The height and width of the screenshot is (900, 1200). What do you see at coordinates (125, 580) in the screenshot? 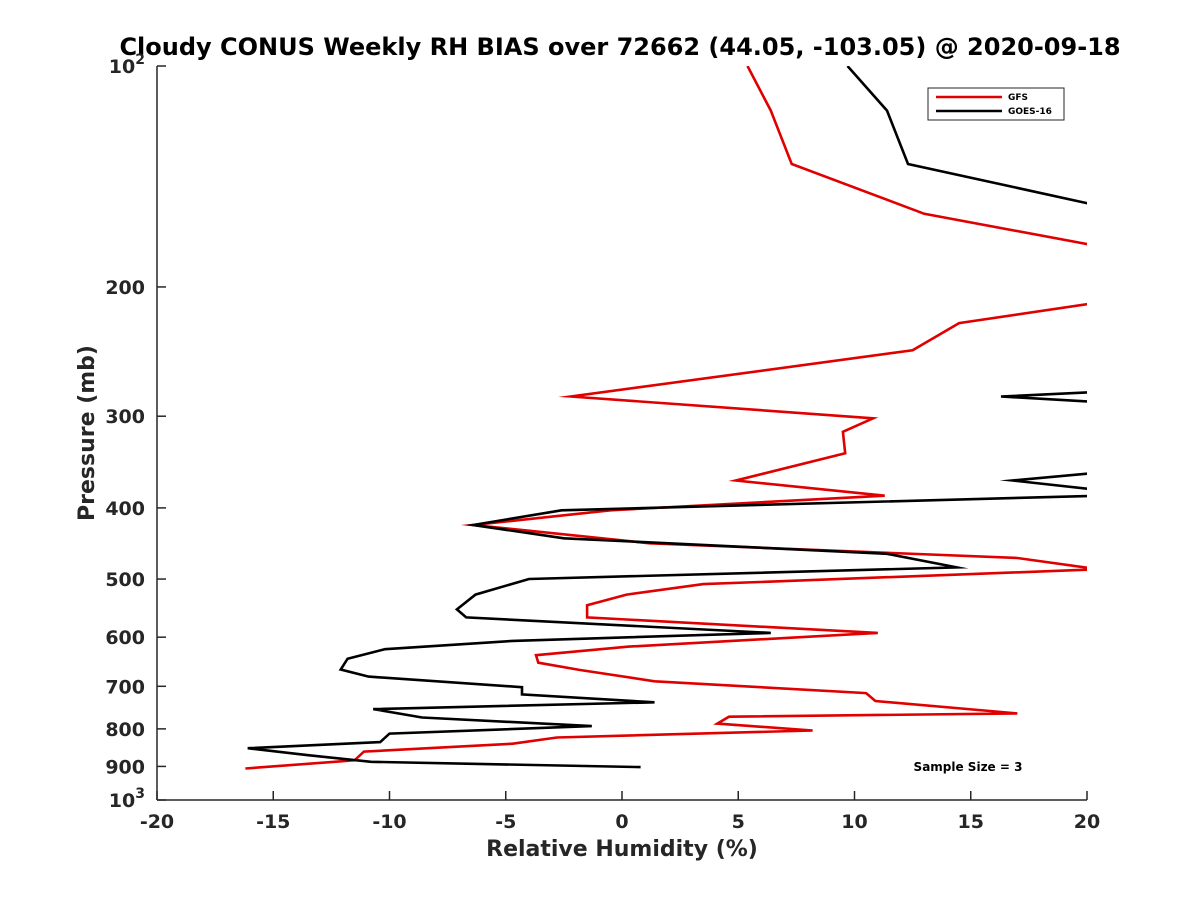
I see `y-tick-label: 500` at bounding box center [125, 580].